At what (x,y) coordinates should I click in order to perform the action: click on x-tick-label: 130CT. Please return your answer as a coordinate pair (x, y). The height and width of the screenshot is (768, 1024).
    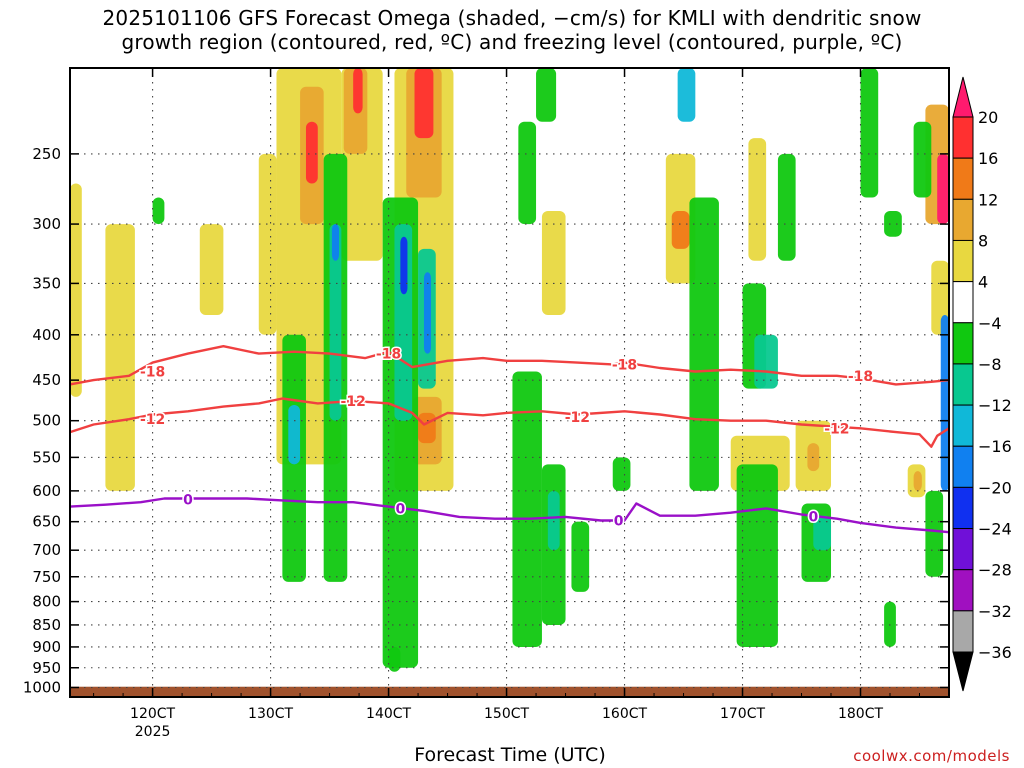
    Looking at the image, I should click on (270, 714).